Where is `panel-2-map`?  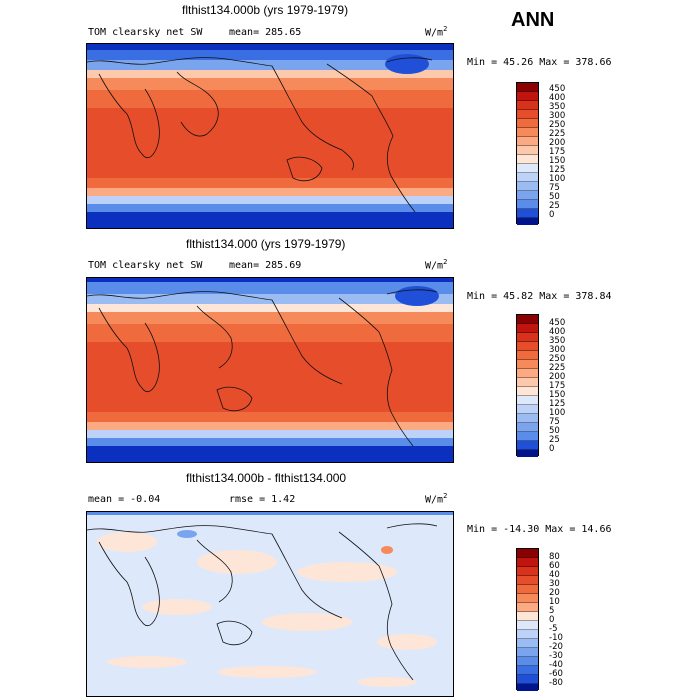
panel-2-map is located at coordinates (270, 370).